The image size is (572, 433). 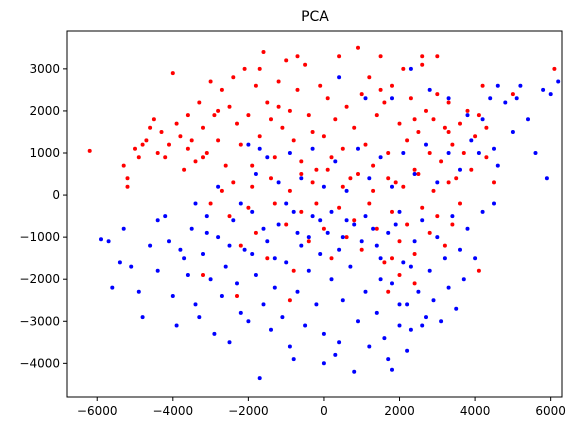 I want to click on chart-title: PCA, so click(x=315, y=17).